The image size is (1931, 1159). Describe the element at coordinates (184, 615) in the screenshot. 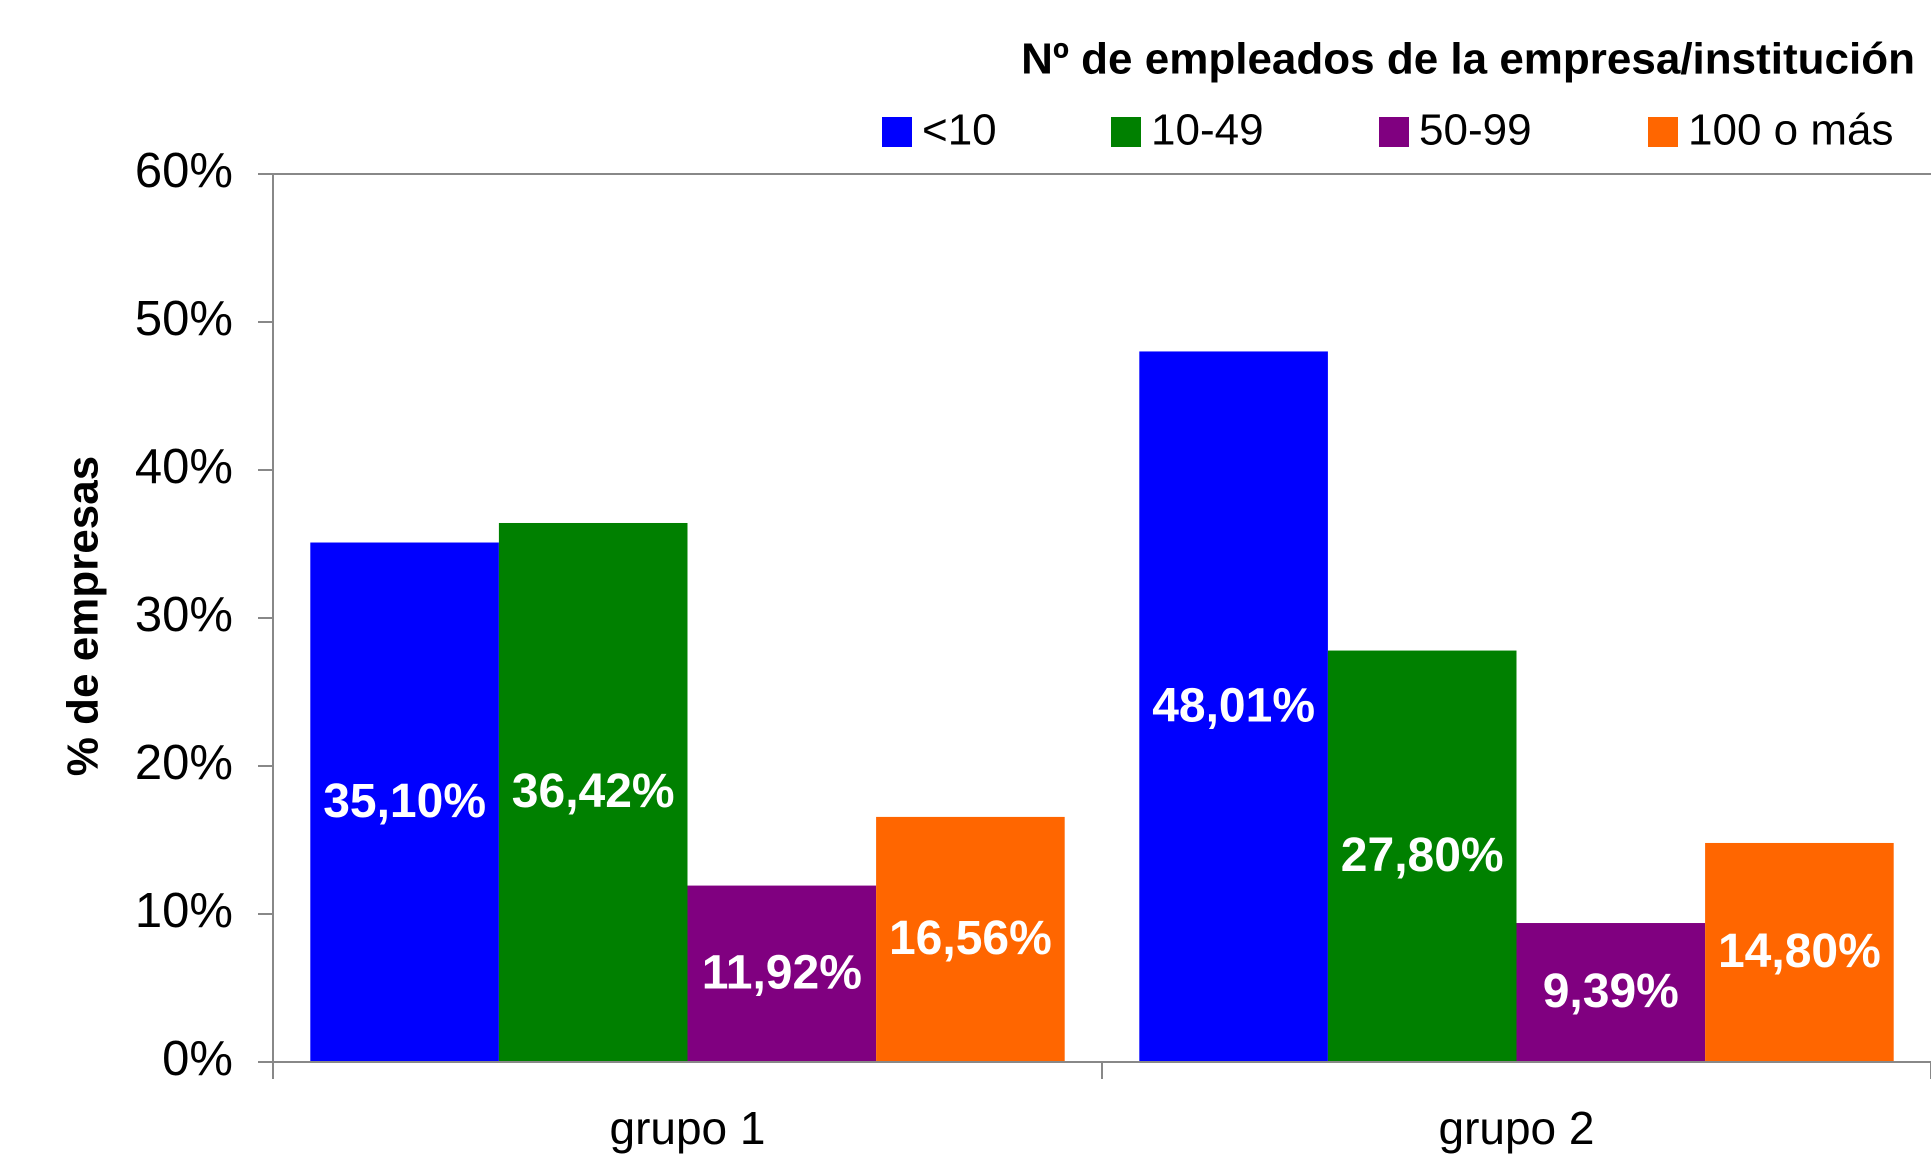

I see `y-tick-label: 30%` at that location.